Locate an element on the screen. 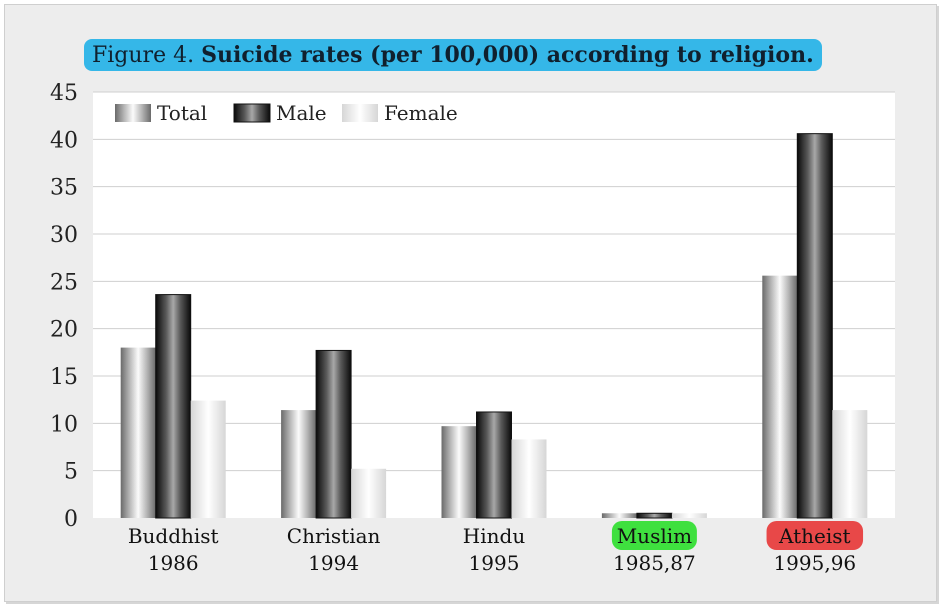 The image size is (943, 608). bar-female-buddhist is located at coordinates (208, 459).